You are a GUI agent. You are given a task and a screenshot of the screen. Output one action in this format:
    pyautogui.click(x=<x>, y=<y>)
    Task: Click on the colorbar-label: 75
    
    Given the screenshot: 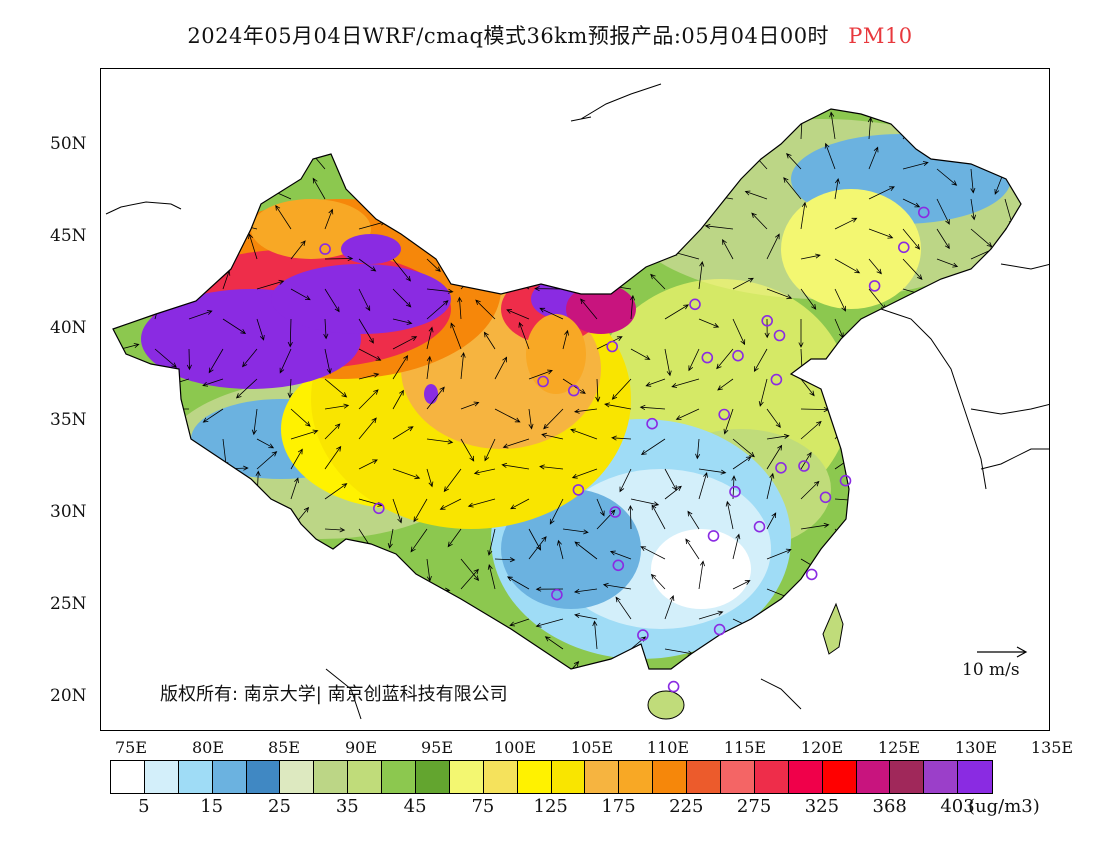 What is the action you would take?
    pyautogui.click(x=483, y=806)
    